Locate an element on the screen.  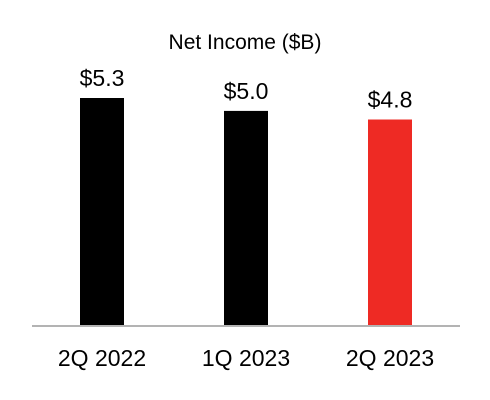
value-label: $4.8 is located at coordinates (390, 100).